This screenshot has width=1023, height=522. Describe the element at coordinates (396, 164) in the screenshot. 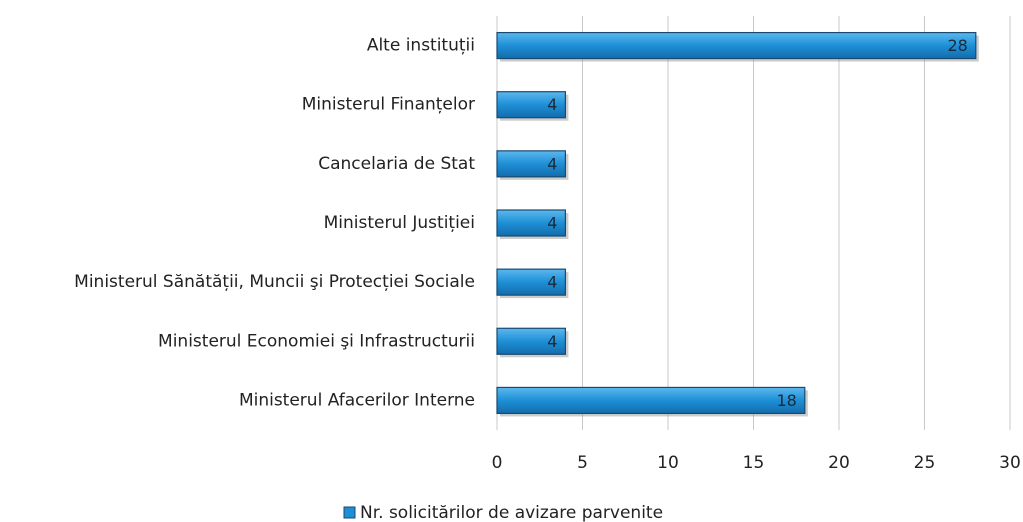

I see `y-tick-label: Cancelaria de Stat` at that location.